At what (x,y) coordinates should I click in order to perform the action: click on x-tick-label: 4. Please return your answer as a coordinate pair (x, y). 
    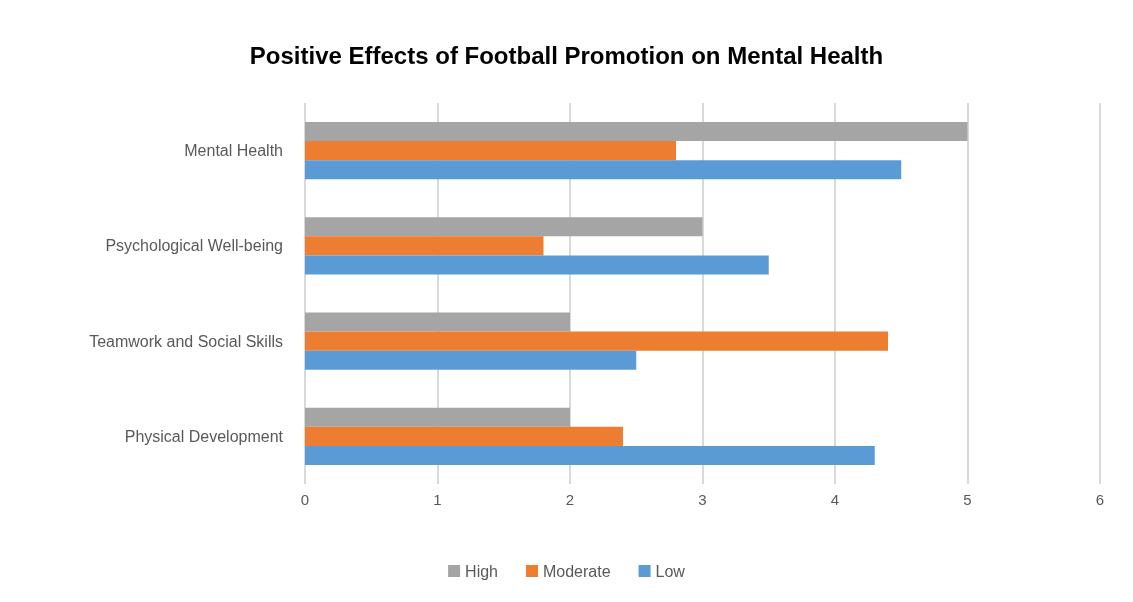
    Looking at the image, I should click on (835, 499).